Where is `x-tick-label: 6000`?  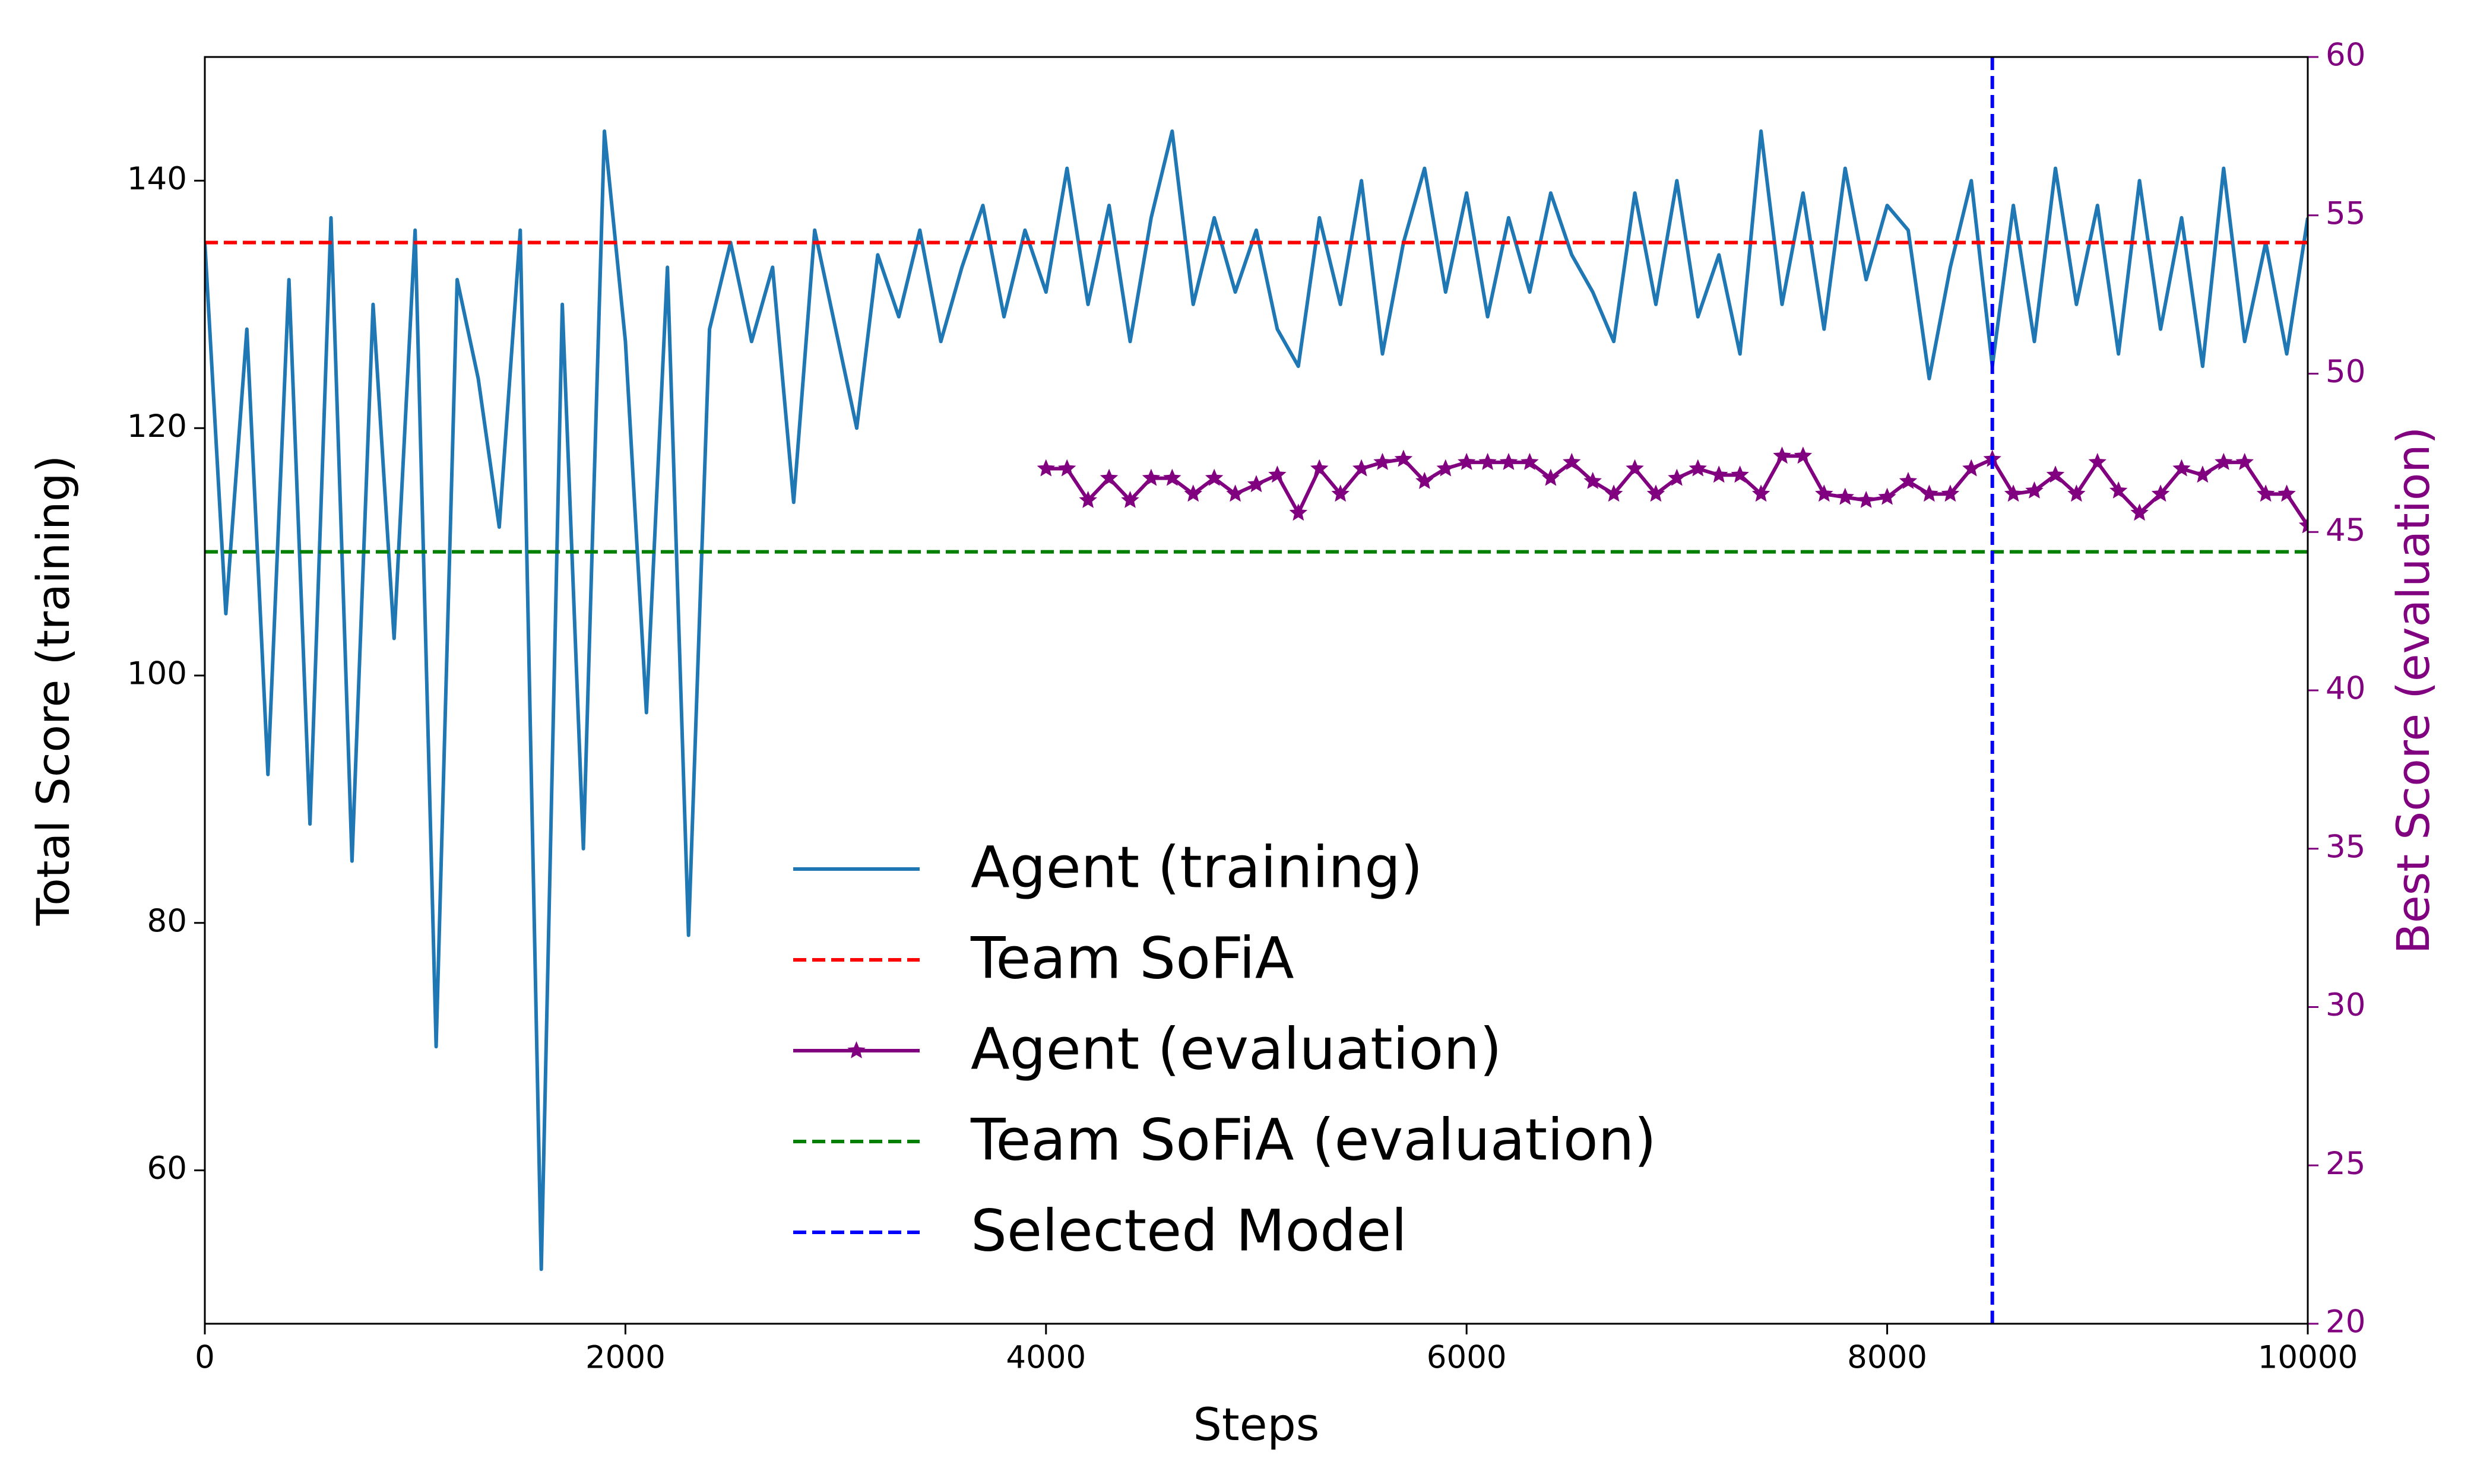
x-tick-label: 6000 is located at coordinates (1467, 1358).